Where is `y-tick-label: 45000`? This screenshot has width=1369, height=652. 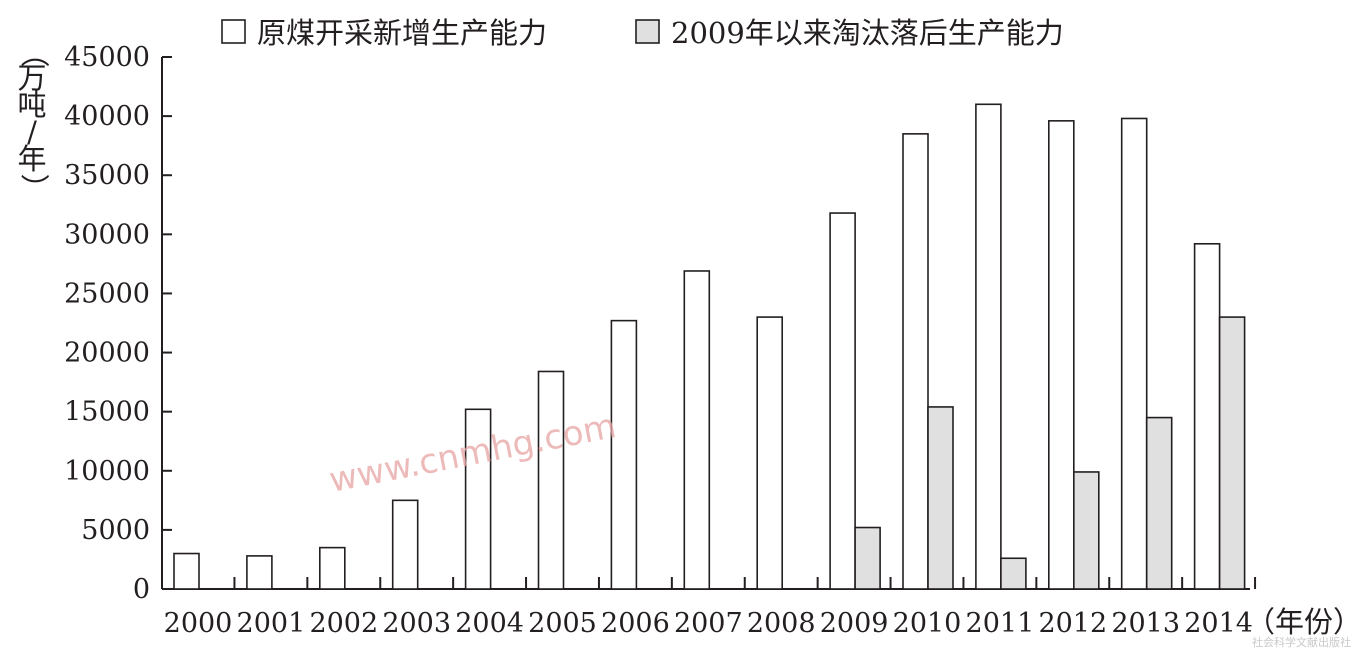
y-tick-label: 45000 is located at coordinates (107, 57).